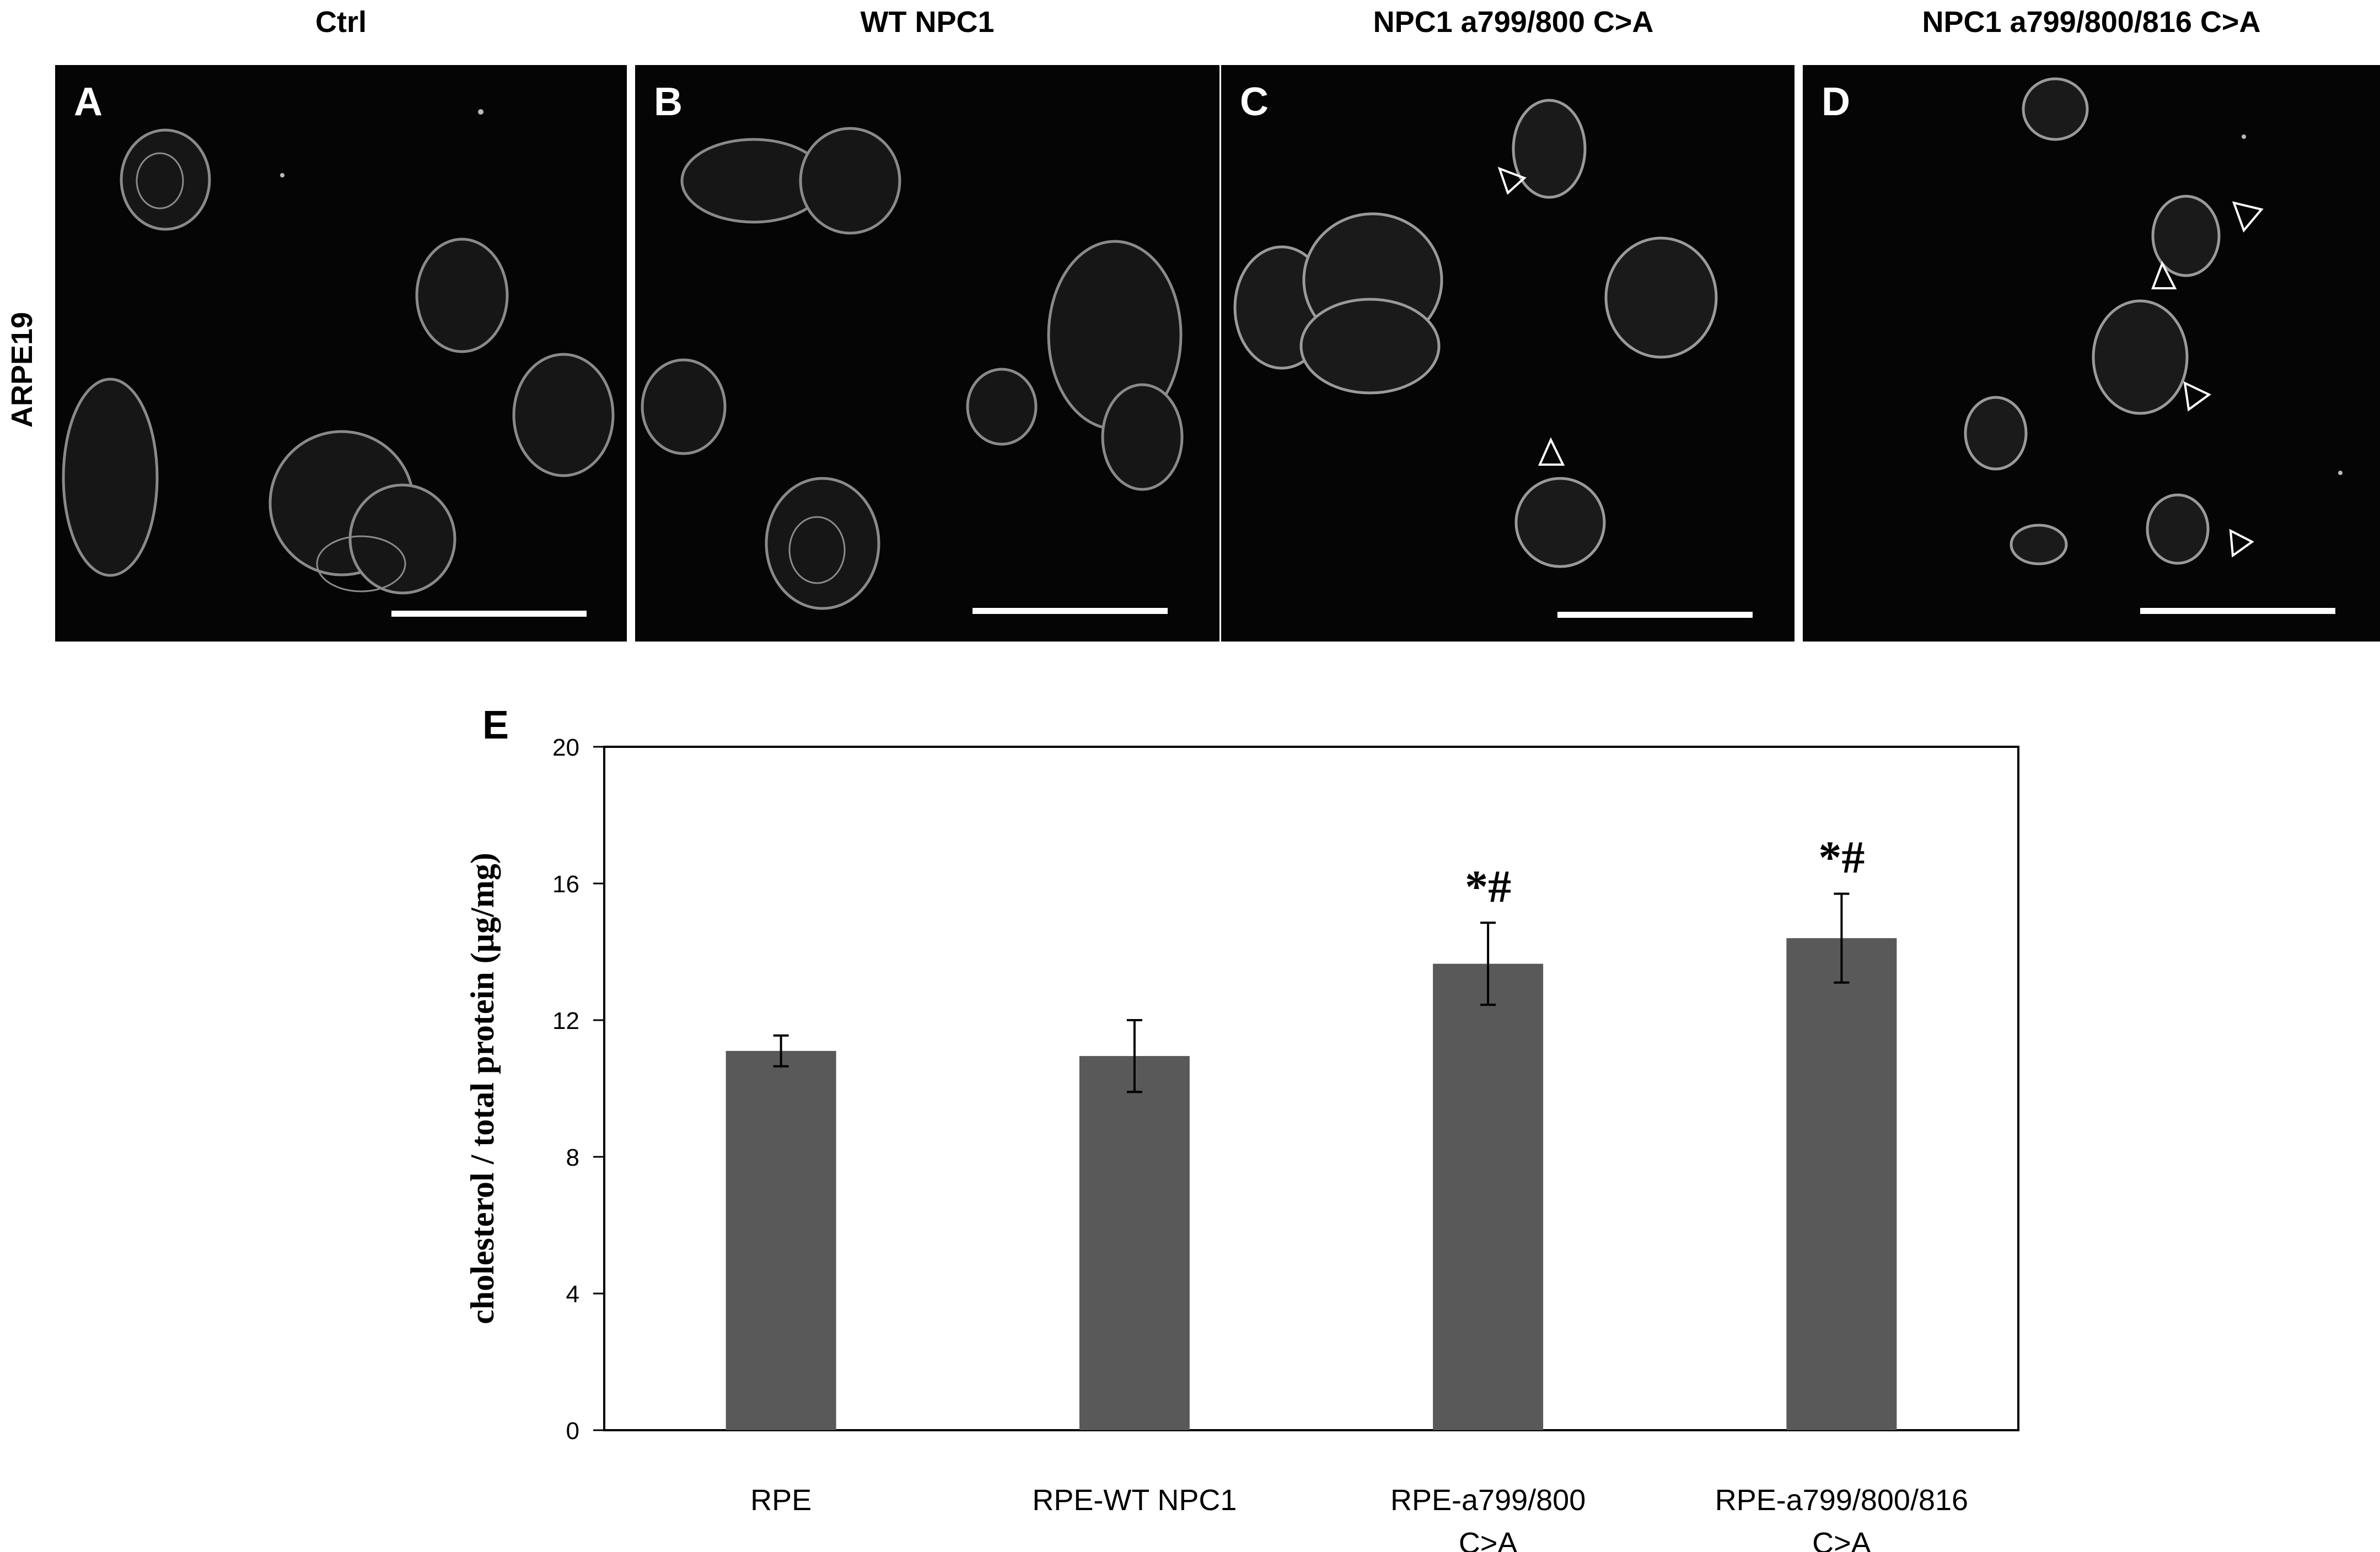 The image size is (2380, 1552). Describe the element at coordinates (669, 102) in the screenshot. I see `panel-letter-b: B` at that location.